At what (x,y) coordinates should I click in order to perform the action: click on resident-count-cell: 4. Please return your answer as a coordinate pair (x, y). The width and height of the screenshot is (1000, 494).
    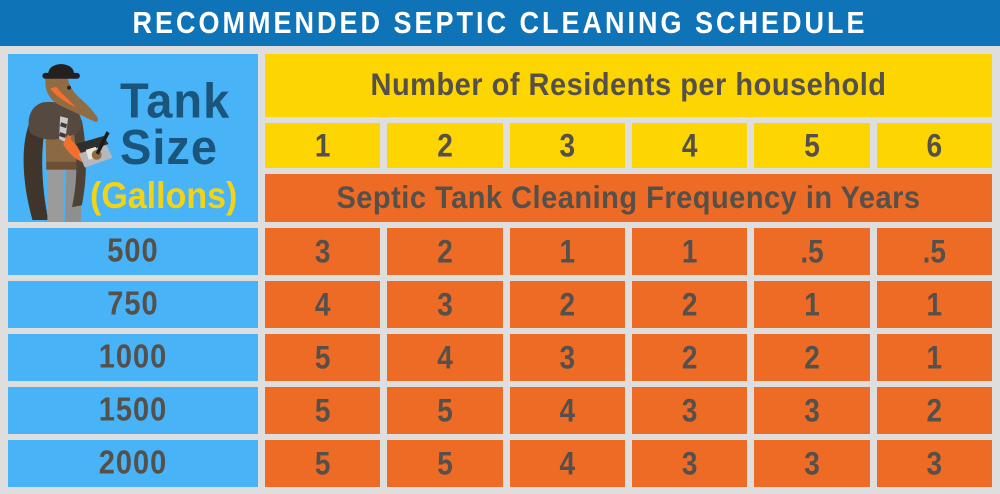
    Looking at the image, I should click on (690, 145).